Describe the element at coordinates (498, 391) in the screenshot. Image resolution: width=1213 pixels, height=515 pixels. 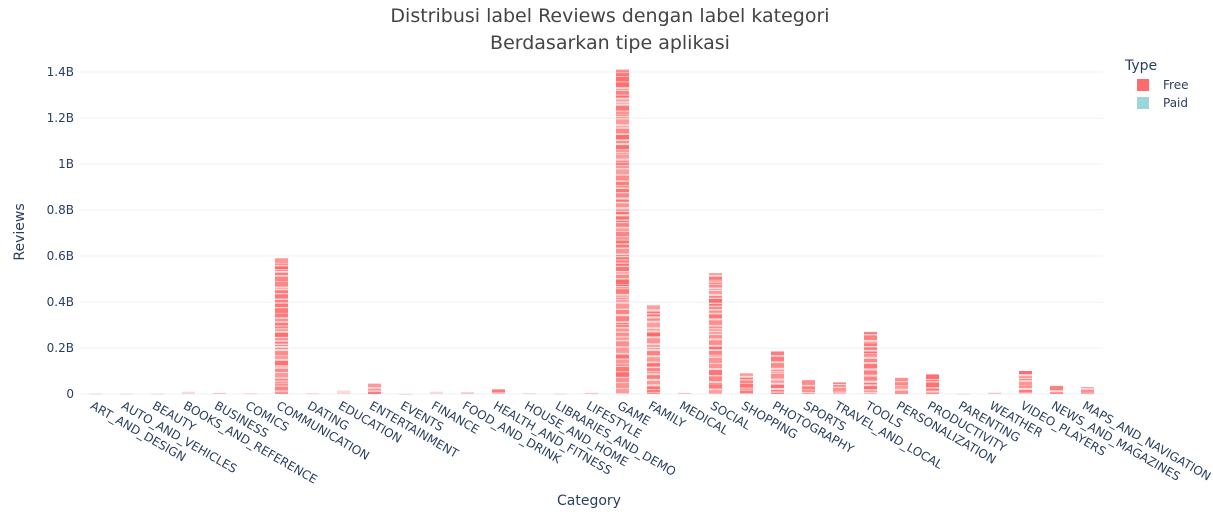
I see `bar-health-and-fitness` at that location.